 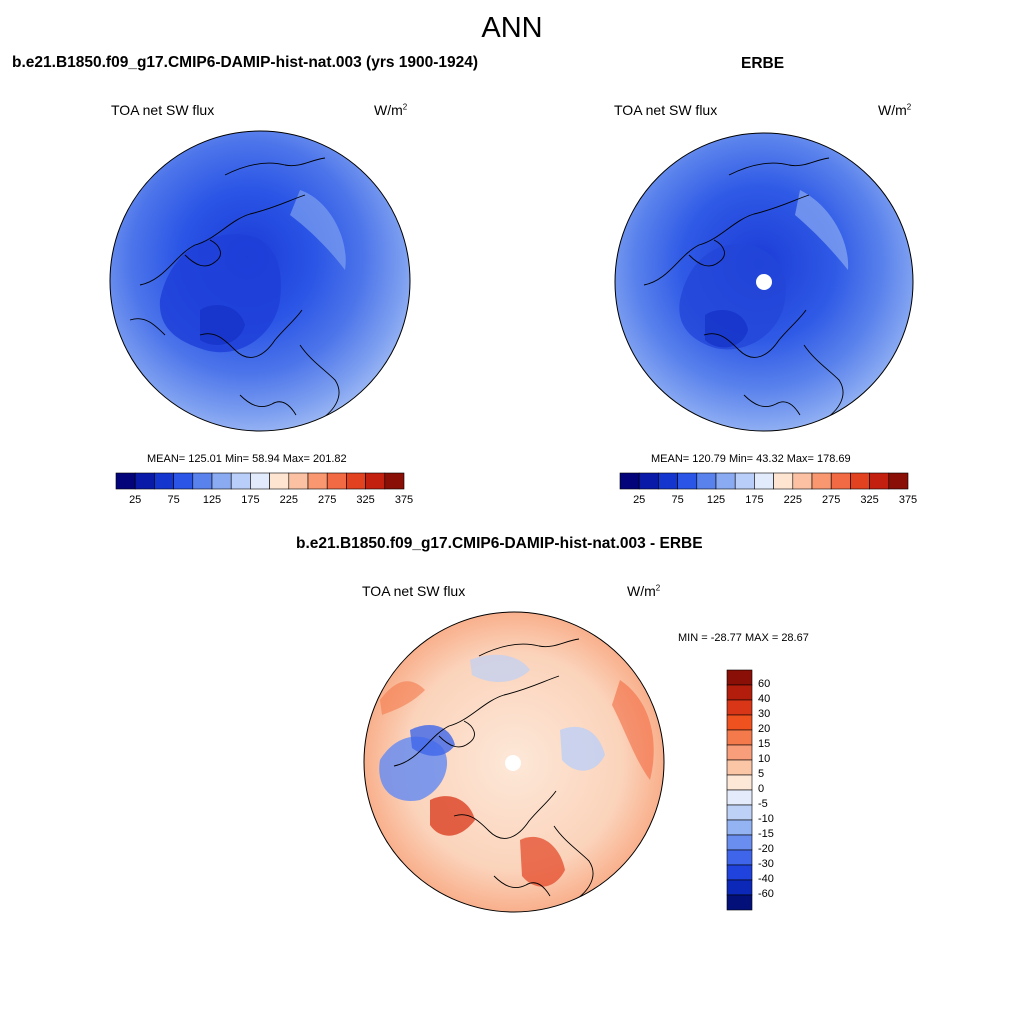 What do you see at coordinates (404, 500) in the screenshot?
I see `panel1-colorbar-tick-label: 375` at bounding box center [404, 500].